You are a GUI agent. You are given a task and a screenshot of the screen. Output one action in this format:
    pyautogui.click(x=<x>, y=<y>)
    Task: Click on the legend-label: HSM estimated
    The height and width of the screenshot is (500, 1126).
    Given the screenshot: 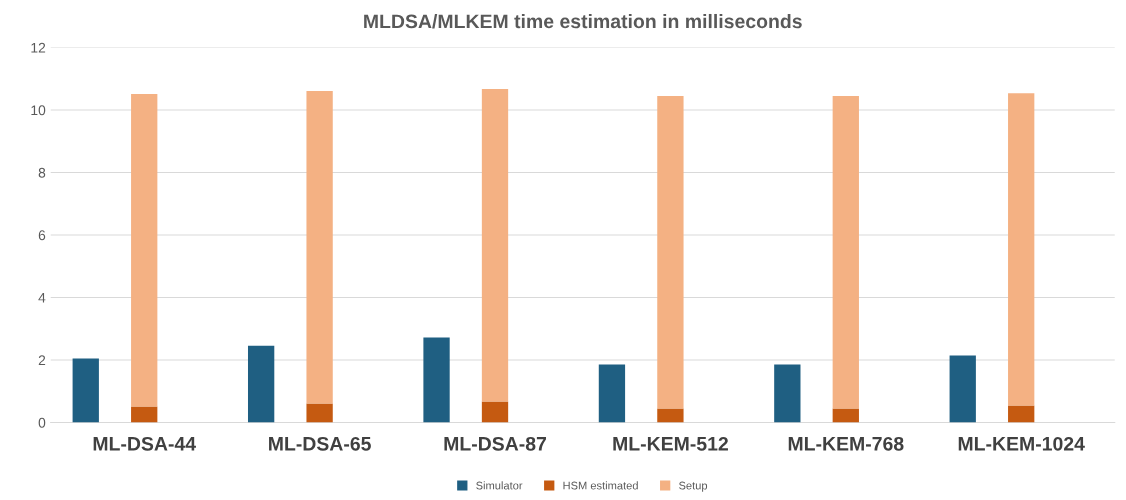 What is the action you would take?
    pyautogui.click(x=600, y=485)
    